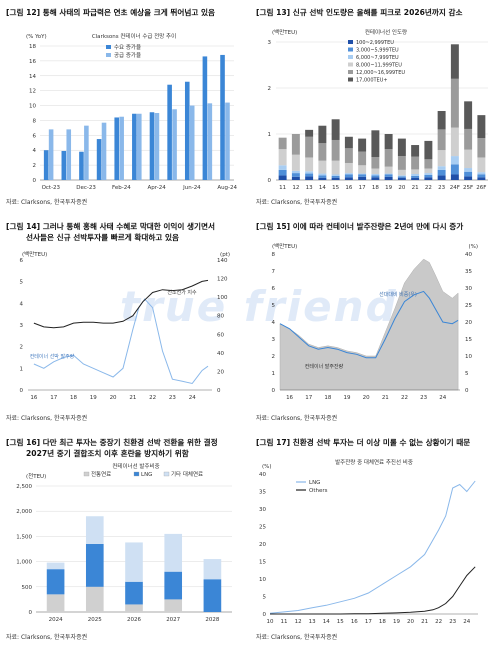 The height and width of the screenshot is (662, 498). I want to click on x-tick-label: 2026, so click(134, 620).